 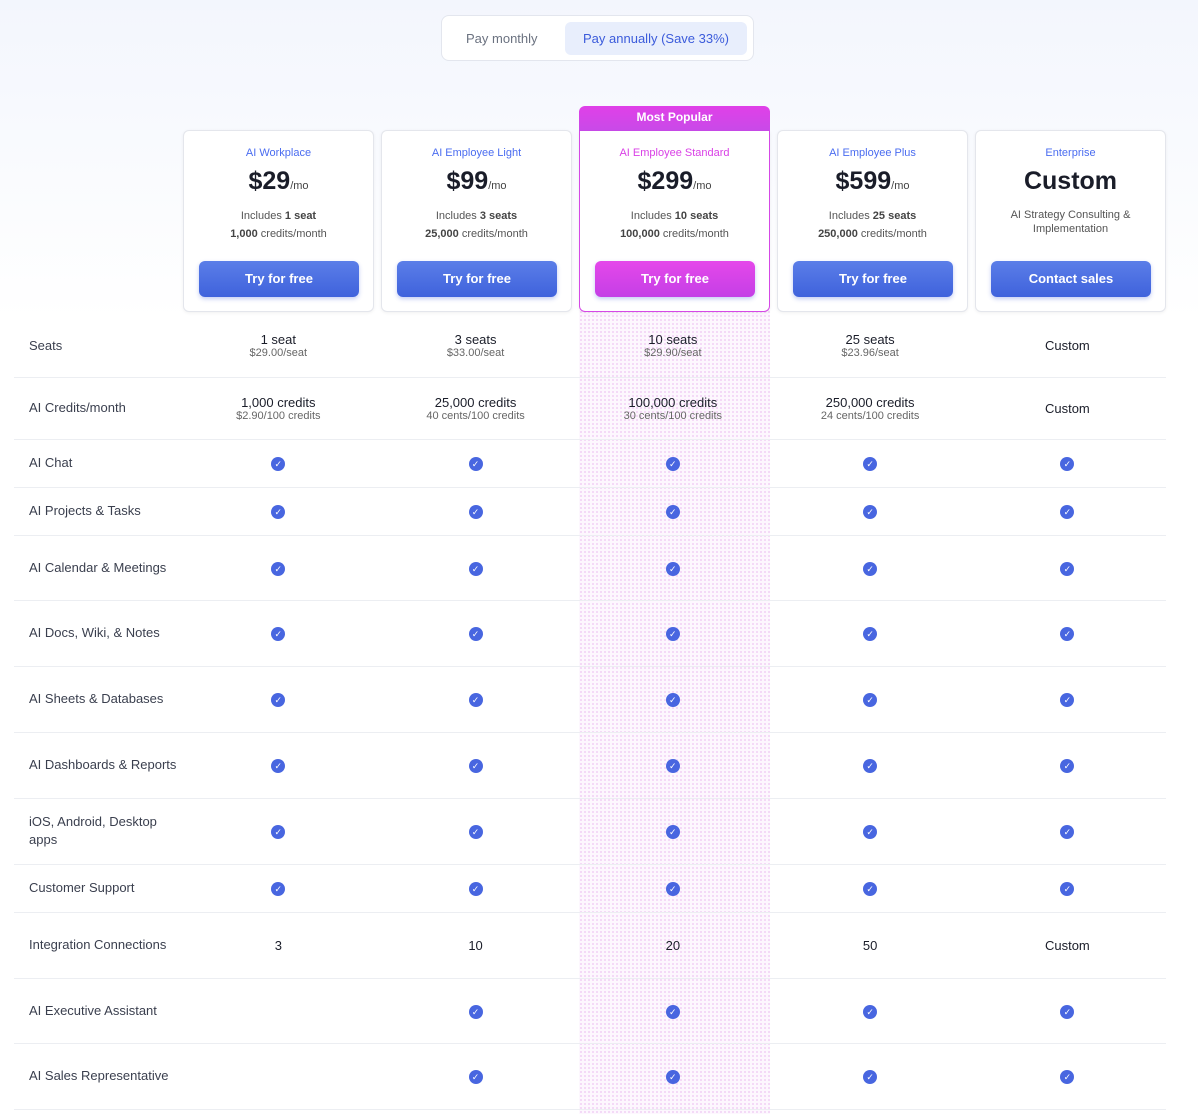 I want to click on table-row: AI Chat ✓ ✓ ✓ ✓ ✓, so click(x=590, y=463).